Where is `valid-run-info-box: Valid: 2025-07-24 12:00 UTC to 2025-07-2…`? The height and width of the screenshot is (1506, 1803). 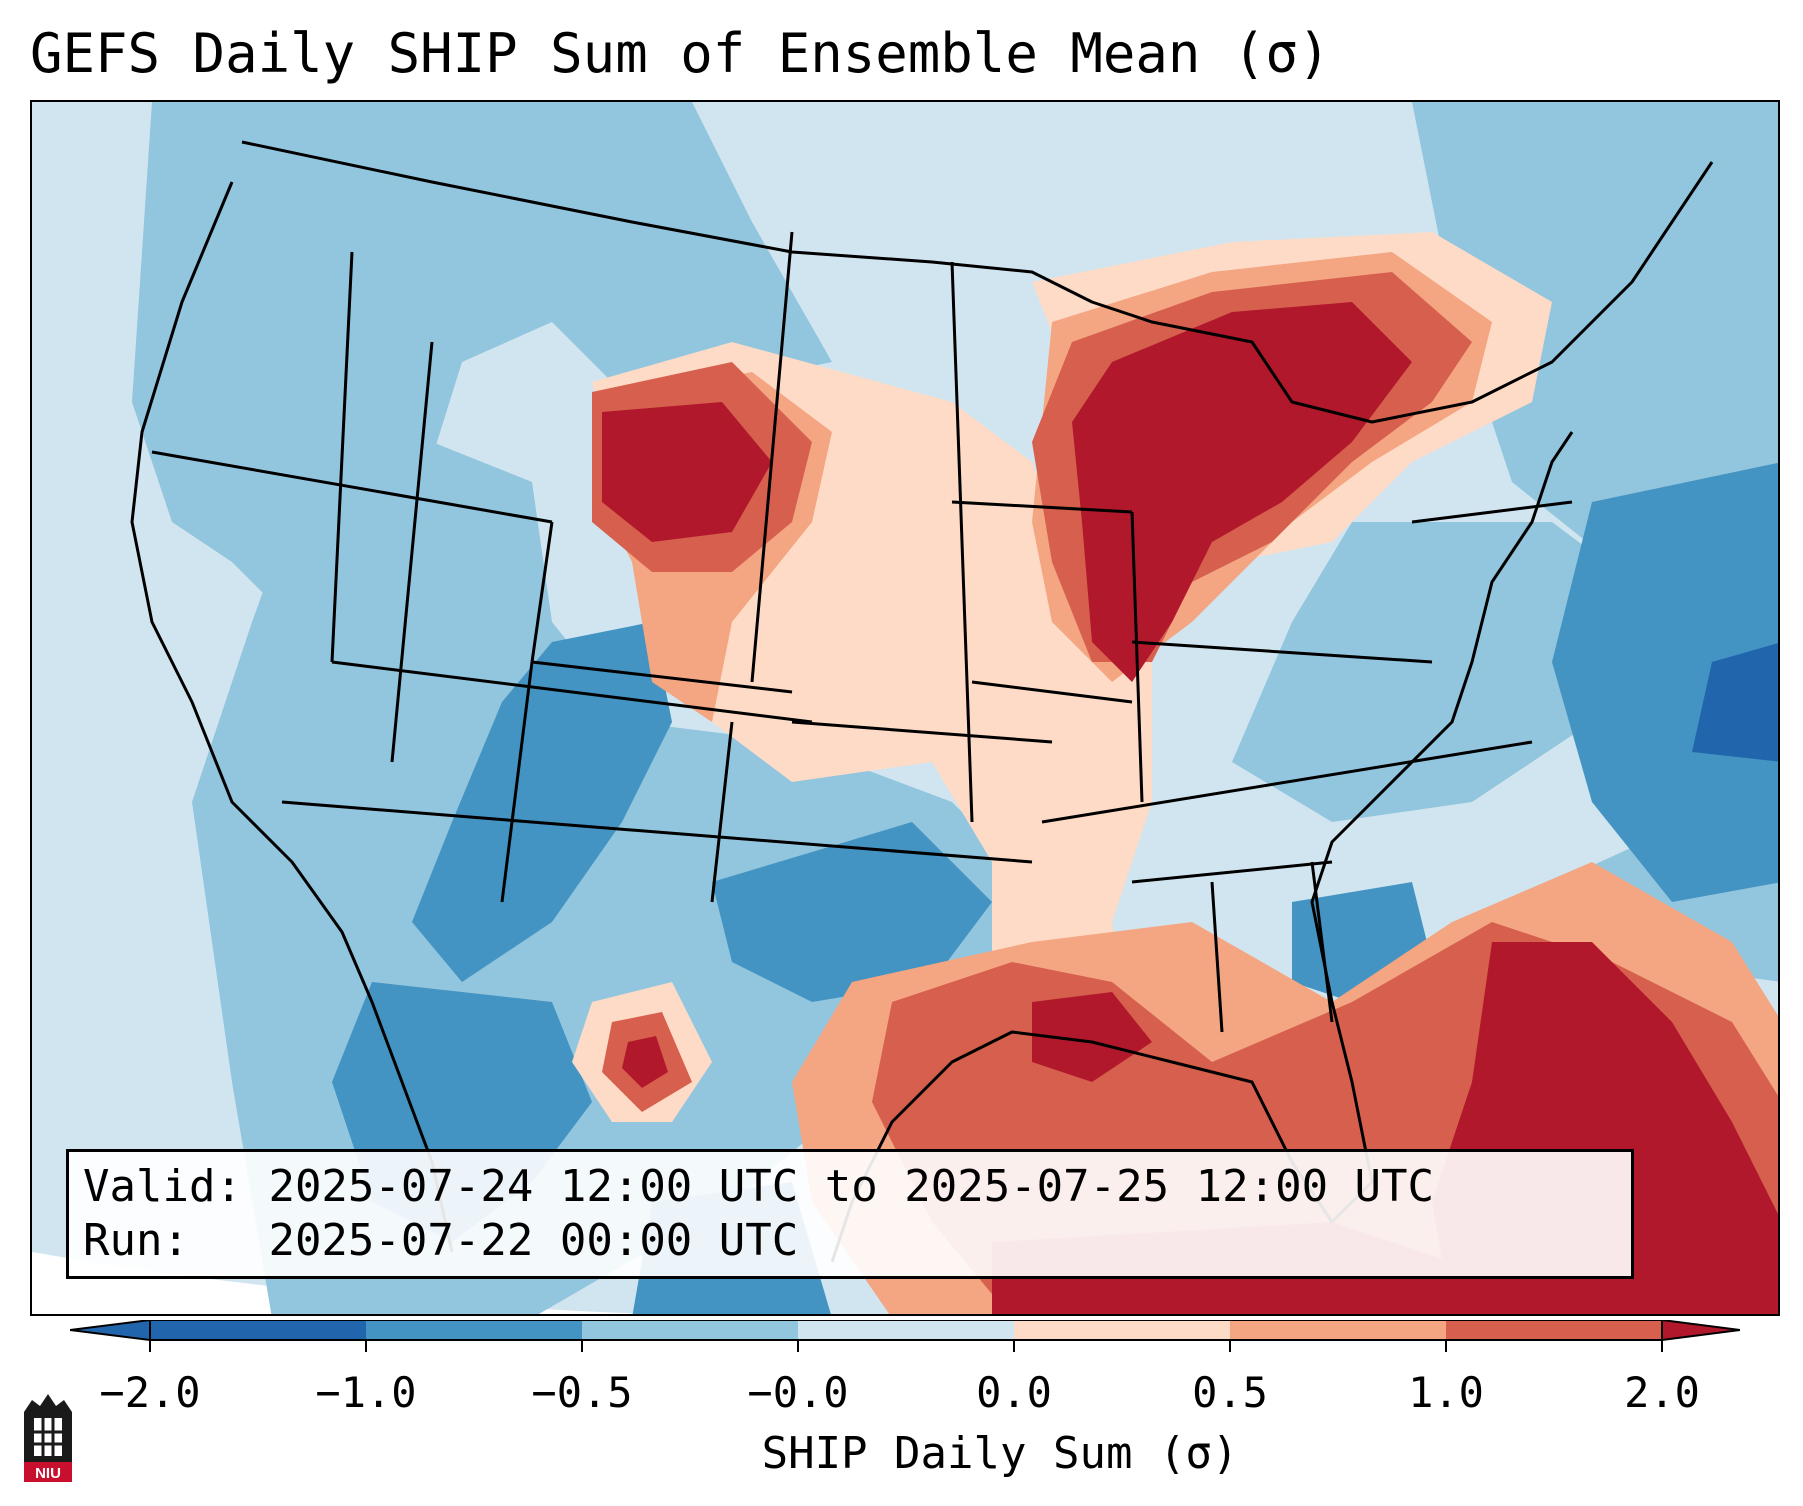
valid-run-info-box: Valid: 2025-07-24 12:00 UTC to 2025-07-2… is located at coordinates (850, 1214).